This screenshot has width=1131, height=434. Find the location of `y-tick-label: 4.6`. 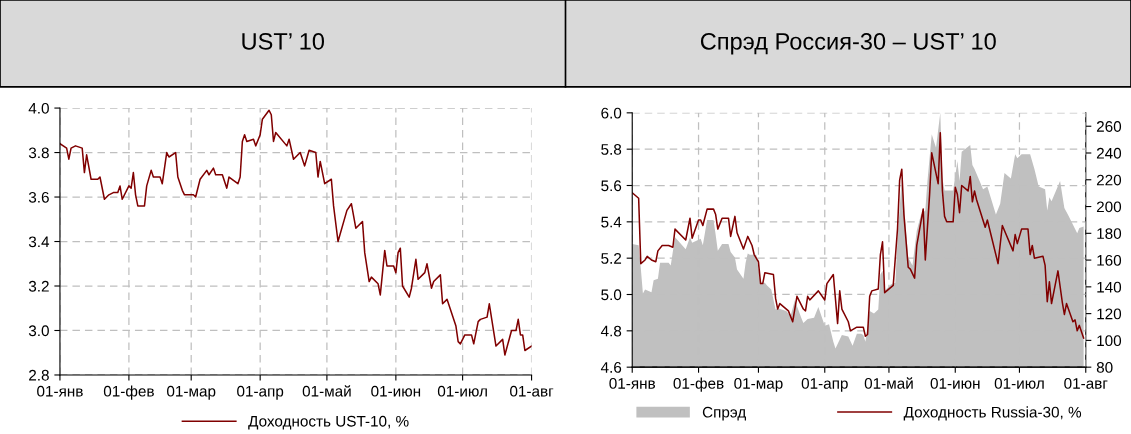

y-tick-label: 4.6 is located at coordinates (611, 367).